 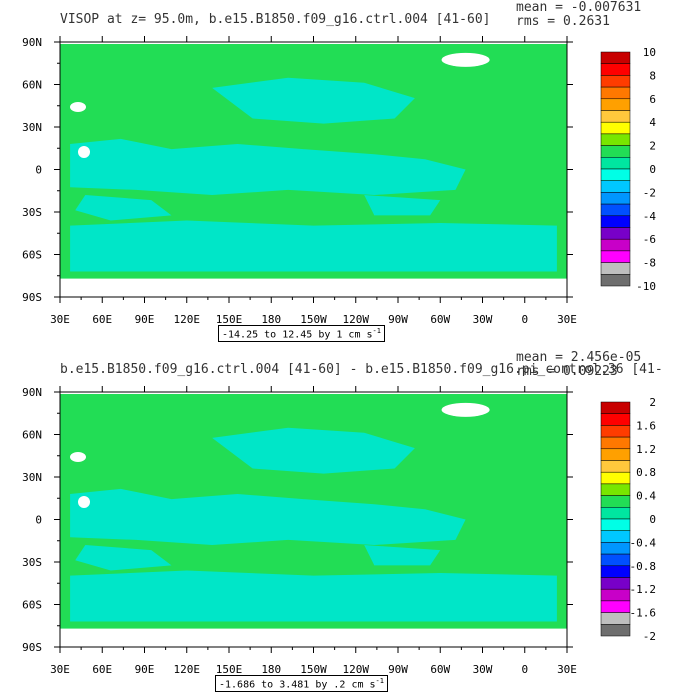 What do you see at coordinates (579, 7) in the screenshot?
I see `mean-readout-top: mean = -0.007631` at bounding box center [579, 7].